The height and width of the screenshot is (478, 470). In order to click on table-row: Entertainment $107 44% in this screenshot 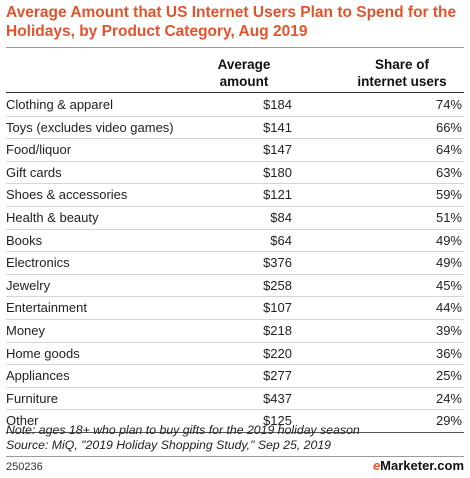, I will do `click(235, 308)`.